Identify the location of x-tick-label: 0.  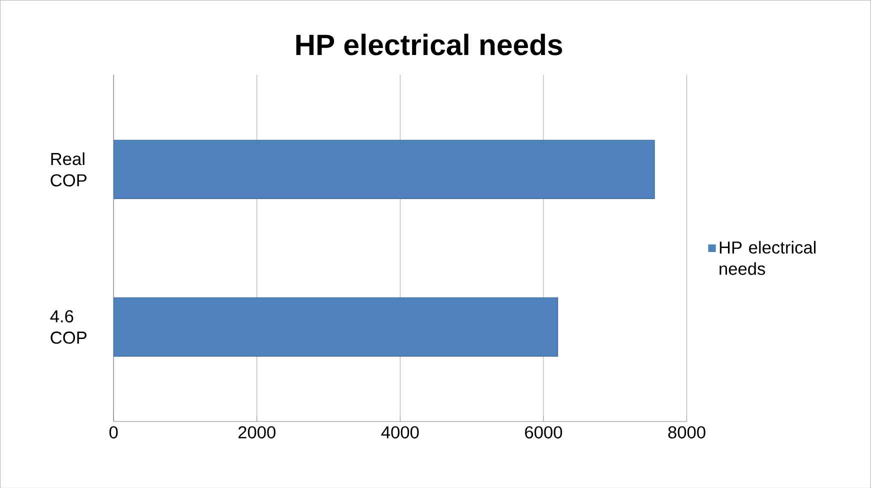
(113, 432).